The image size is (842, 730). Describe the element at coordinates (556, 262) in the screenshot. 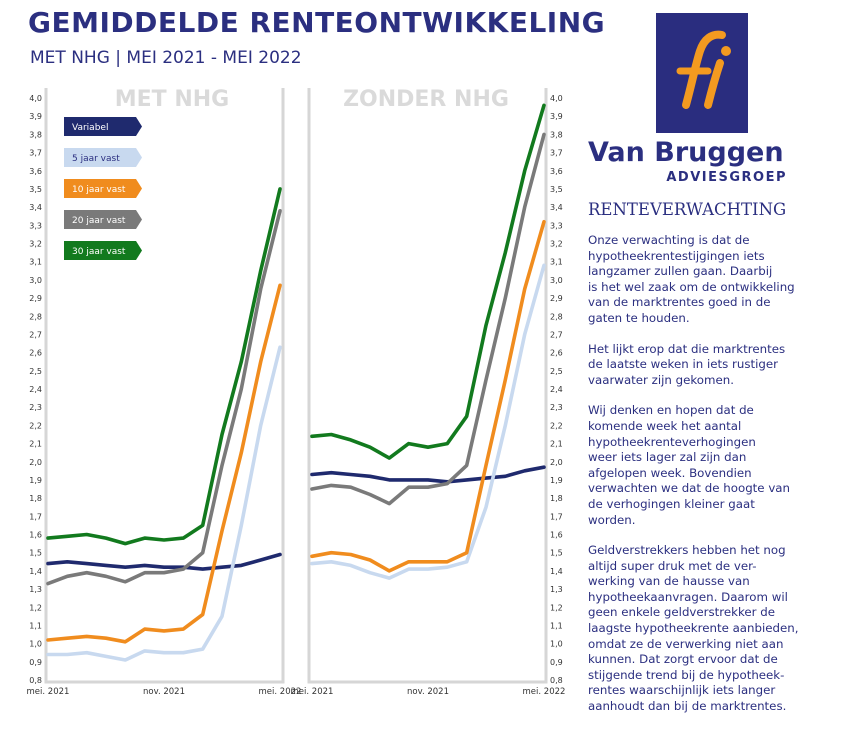

I see `y-tick-label: 3,1` at that location.